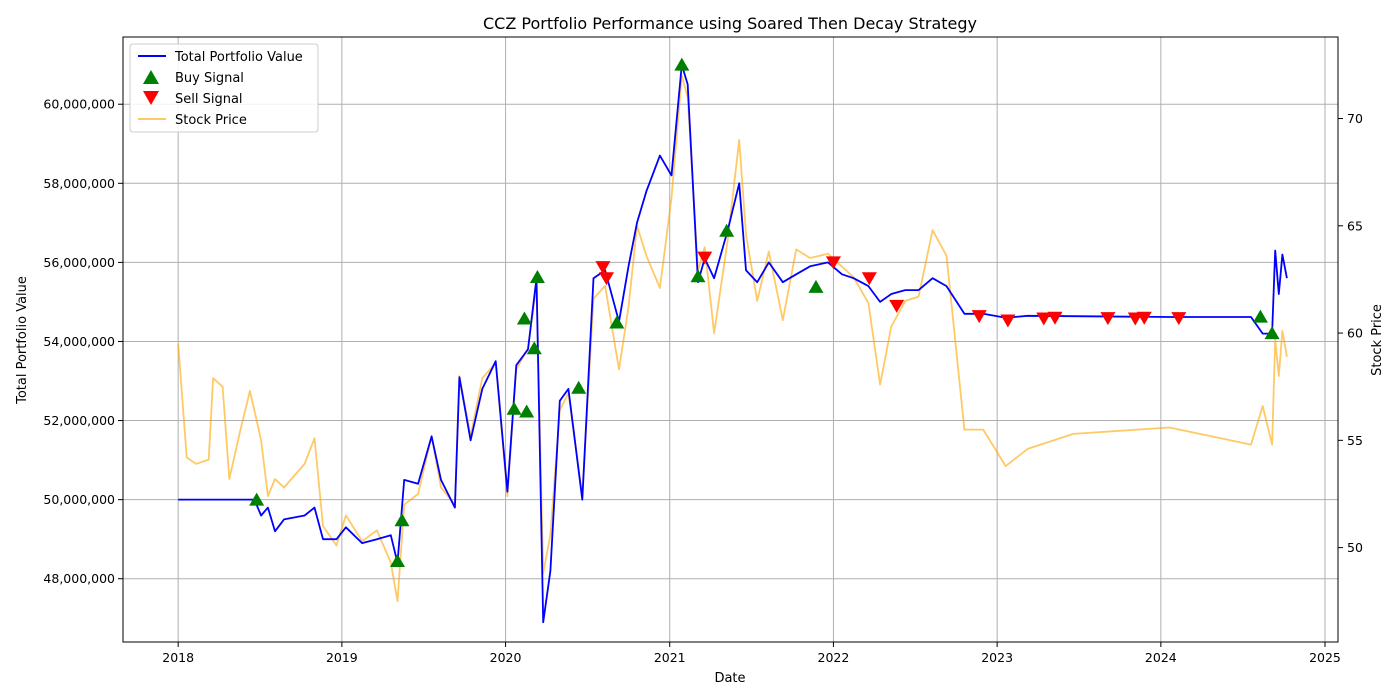 The image size is (1400, 700). I want to click on y2-tick-label: 70, so click(1355, 118).